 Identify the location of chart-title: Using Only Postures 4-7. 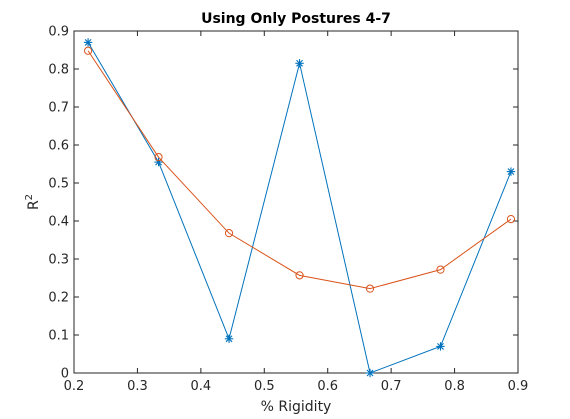
(296, 19).